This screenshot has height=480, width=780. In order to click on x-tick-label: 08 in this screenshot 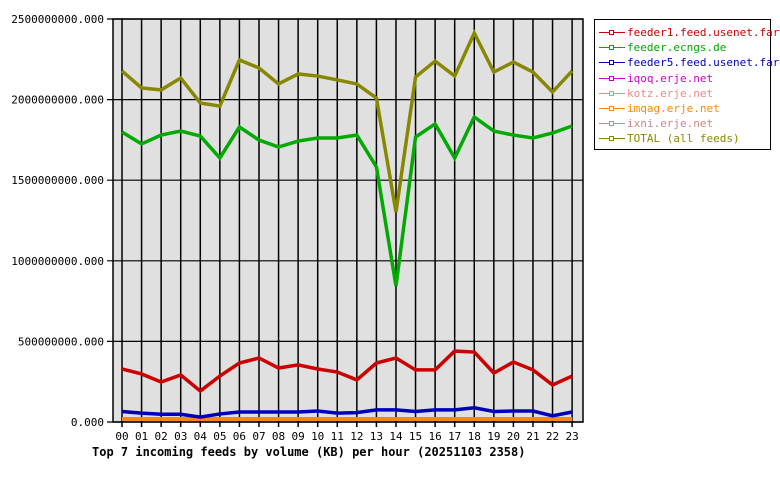, I will do `click(278, 436)`.